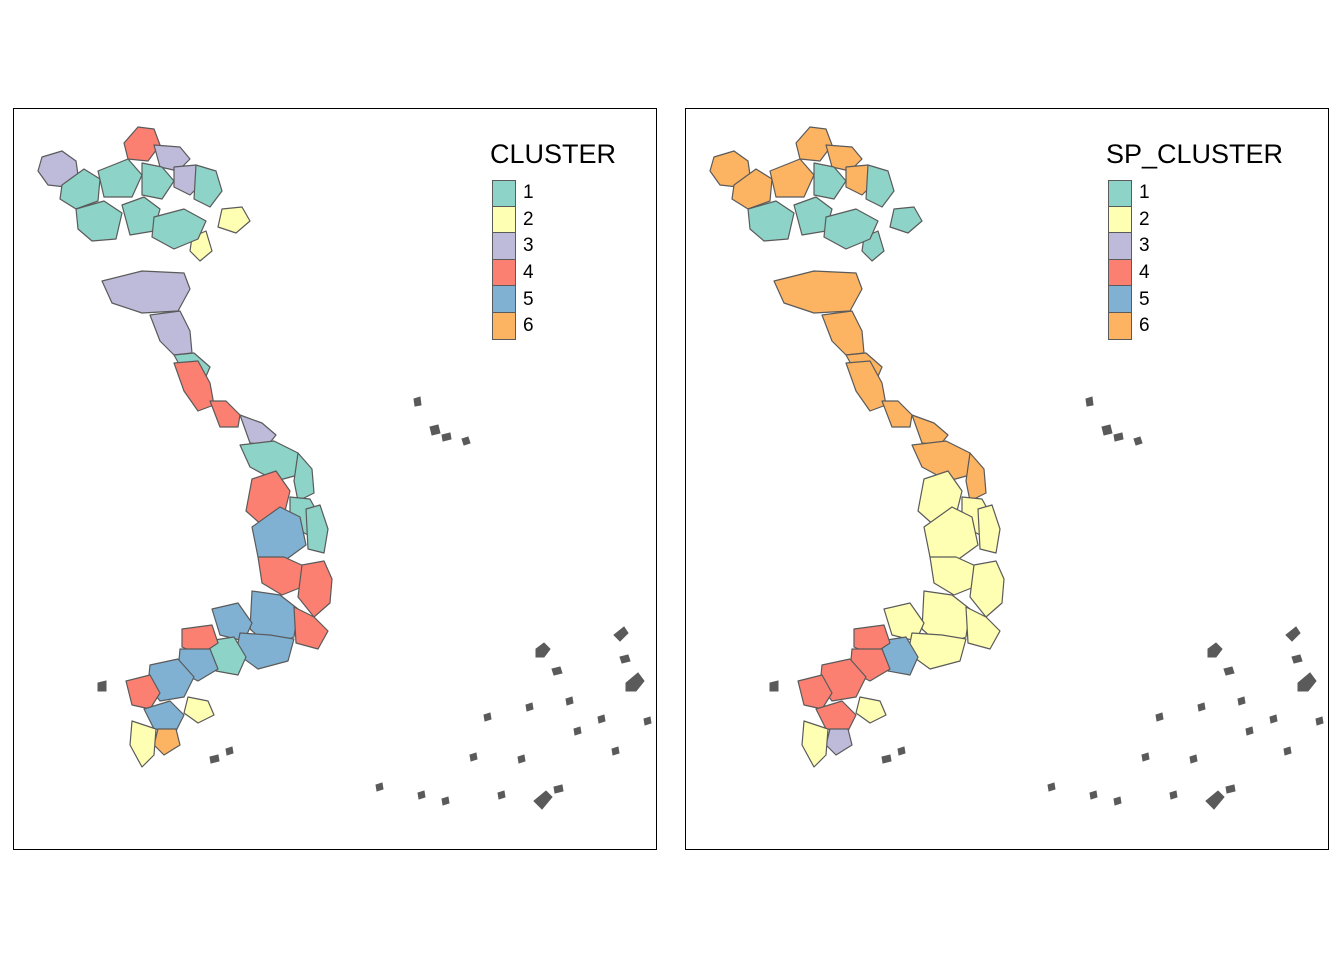  Describe the element at coordinates (554, 273) in the screenshot. I see `legend-item: 4` at that location.